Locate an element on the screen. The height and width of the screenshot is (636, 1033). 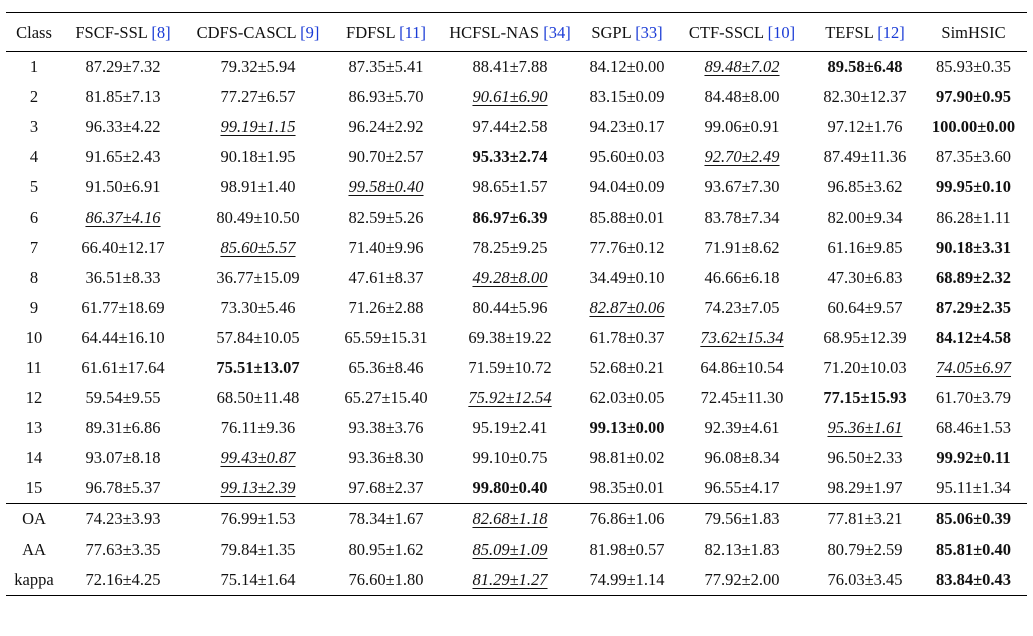
table-cell: 87.49±11.36 is located at coordinates (865, 157).